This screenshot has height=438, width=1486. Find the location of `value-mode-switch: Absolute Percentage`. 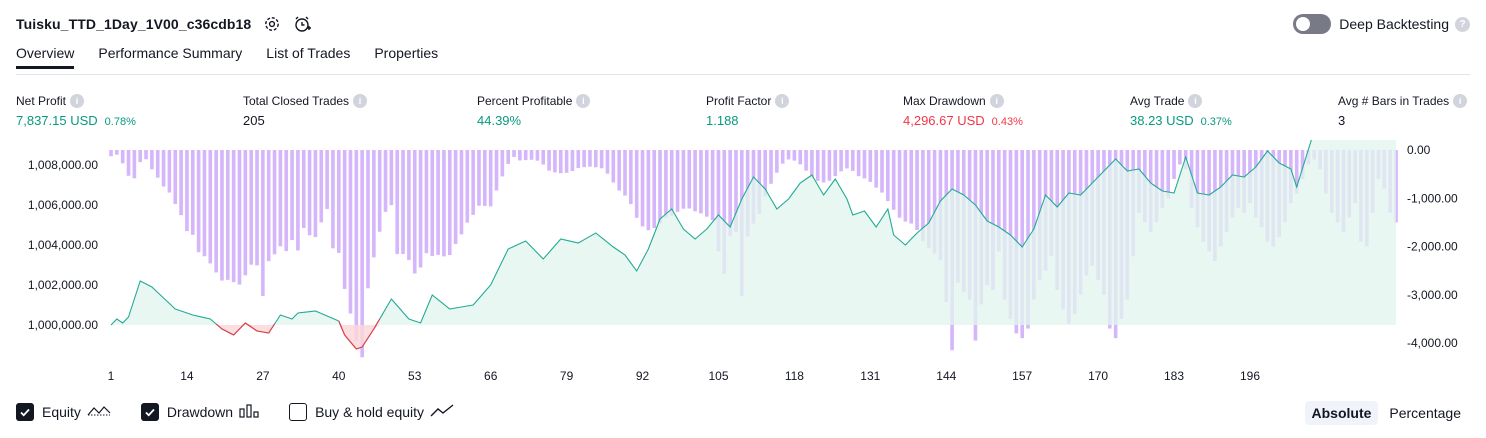

value-mode-switch: Absolute Percentage is located at coordinates (1385, 413).